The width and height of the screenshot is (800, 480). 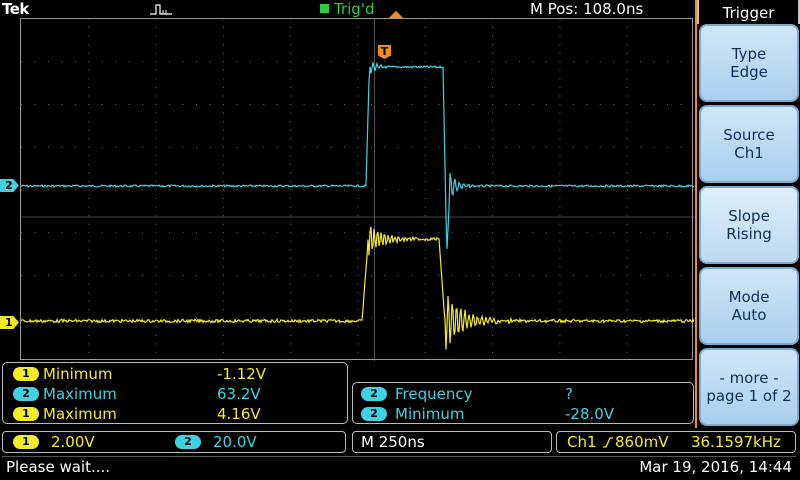 I want to click on trigger-frequency: 36.1597kHz, so click(x=736, y=442).